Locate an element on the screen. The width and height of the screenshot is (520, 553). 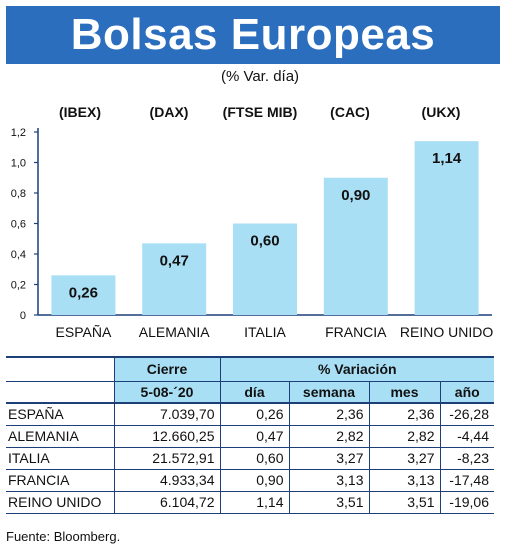
page-title: Bolsas Europeas is located at coordinates (253, 34).